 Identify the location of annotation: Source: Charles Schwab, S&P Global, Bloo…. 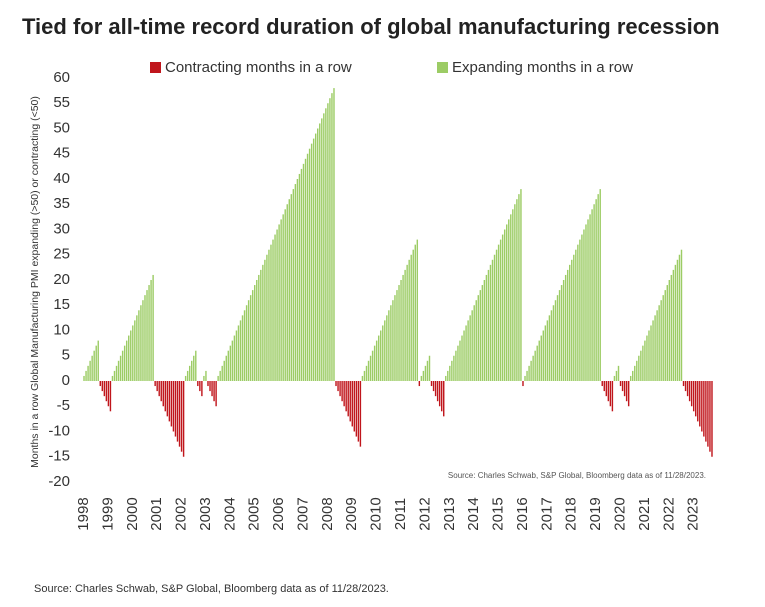
(577, 475).